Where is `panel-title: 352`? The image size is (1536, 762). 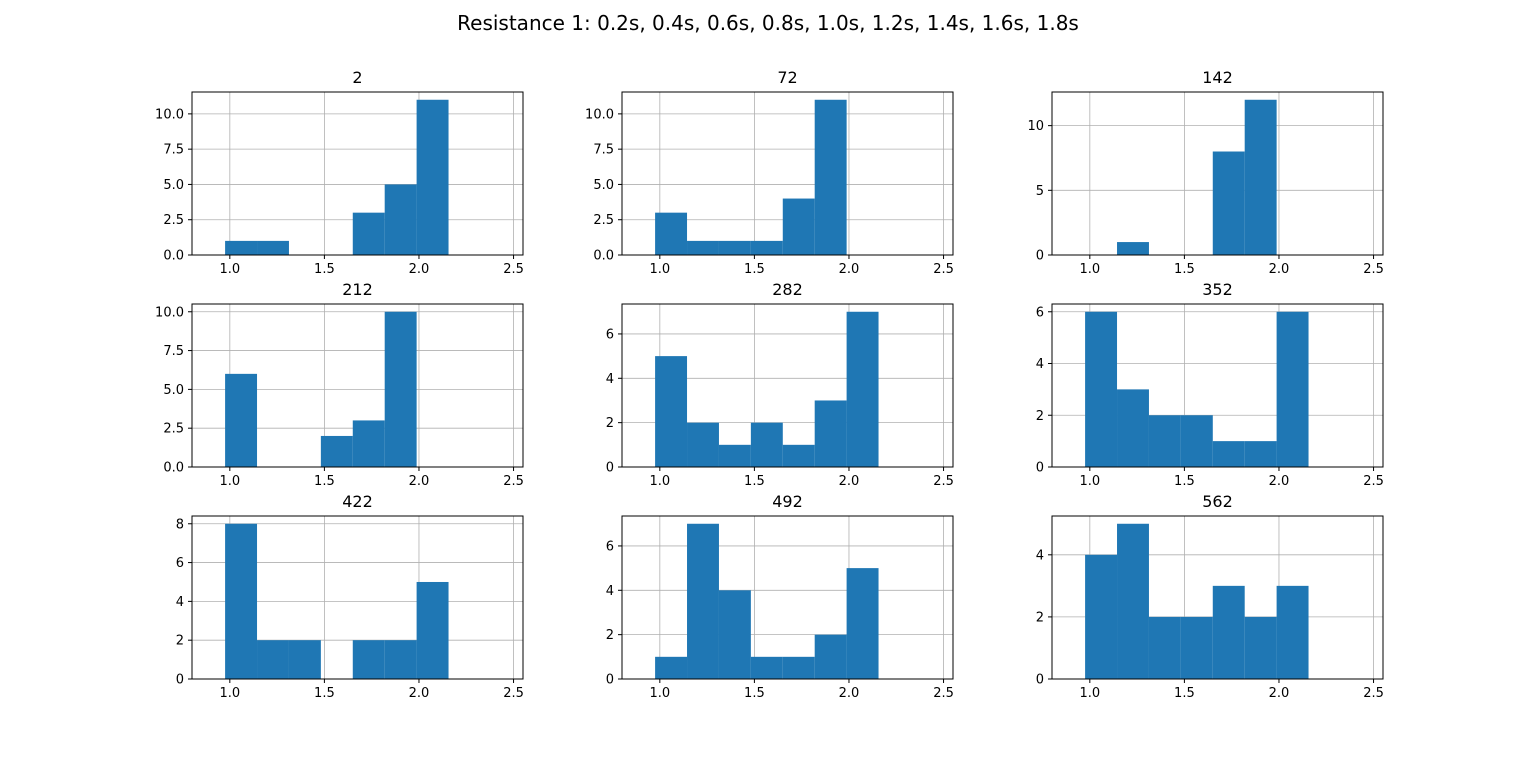
panel-title: 352 is located at coordinates (1217, 289).